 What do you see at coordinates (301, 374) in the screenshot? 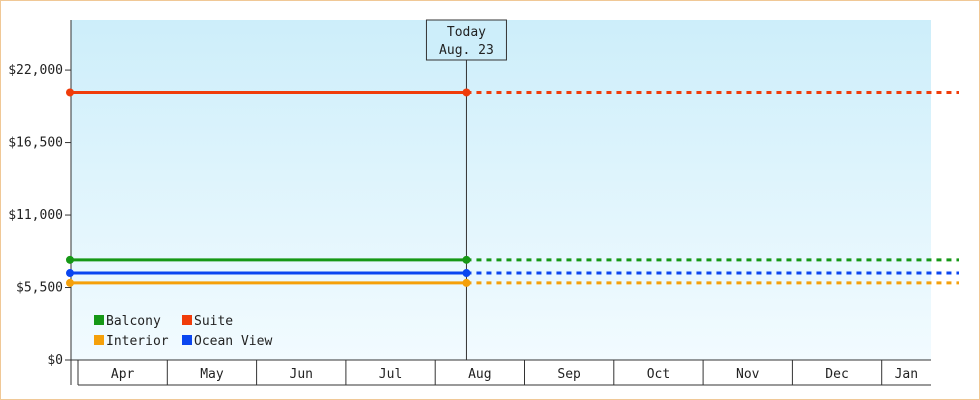
I see `x-tick-label: Jun` at bounding box center [301, 374].